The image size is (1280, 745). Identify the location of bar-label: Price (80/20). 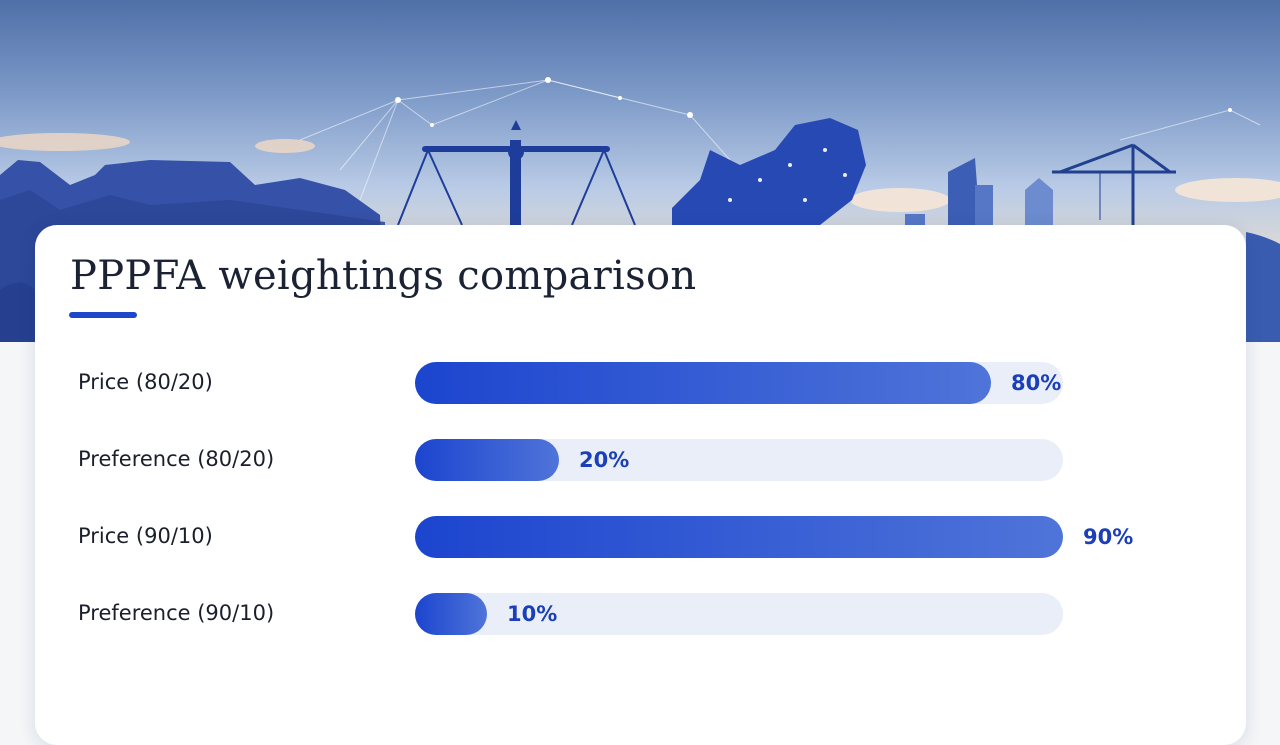
(145, 382).